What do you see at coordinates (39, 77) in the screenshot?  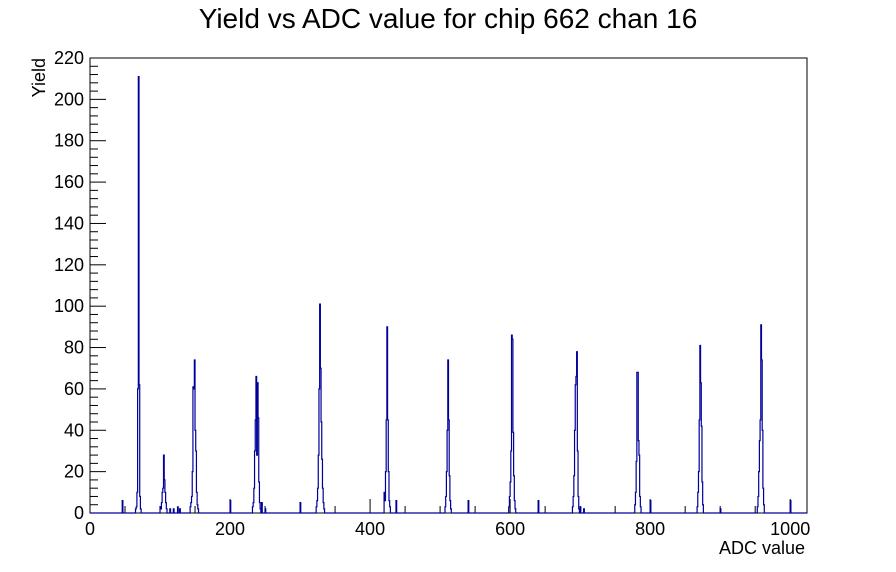 I see `y-axis-label: Yield` at bounding box center [39, 77].